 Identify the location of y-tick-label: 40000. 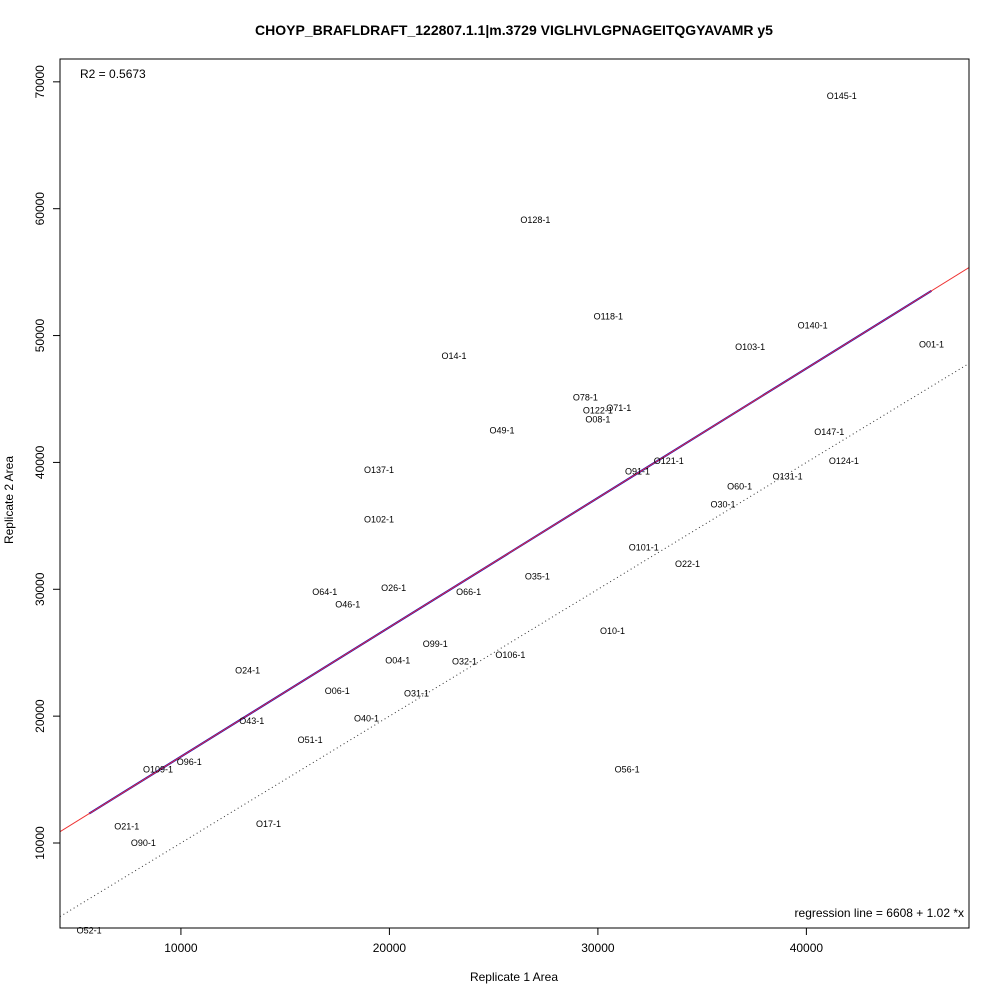
(40, 462).